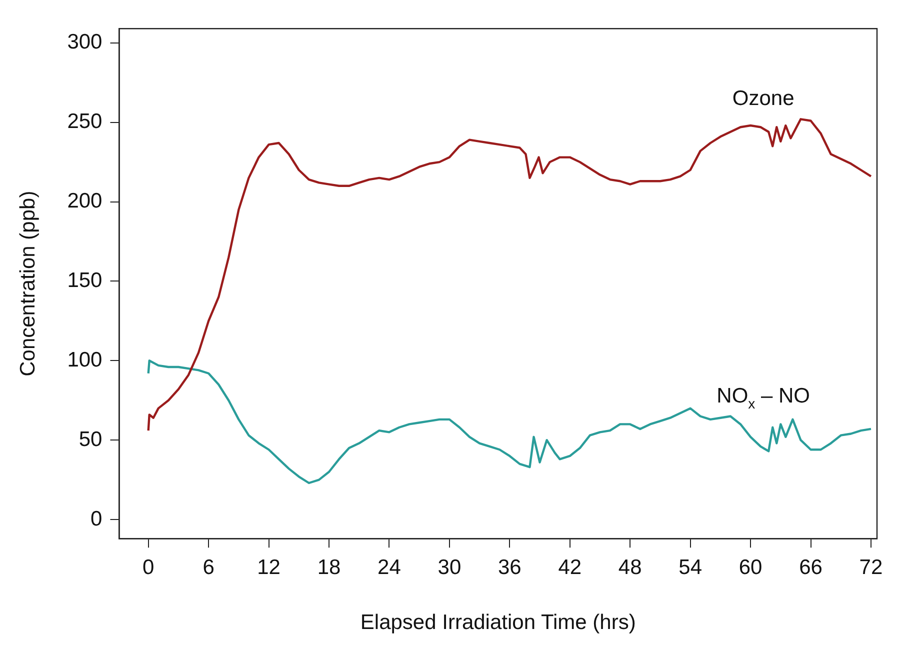  What do you see at coordinates (90, 439) in the screenshot?
I see `y-tick-label: 50` at bounding box center [90, 439].